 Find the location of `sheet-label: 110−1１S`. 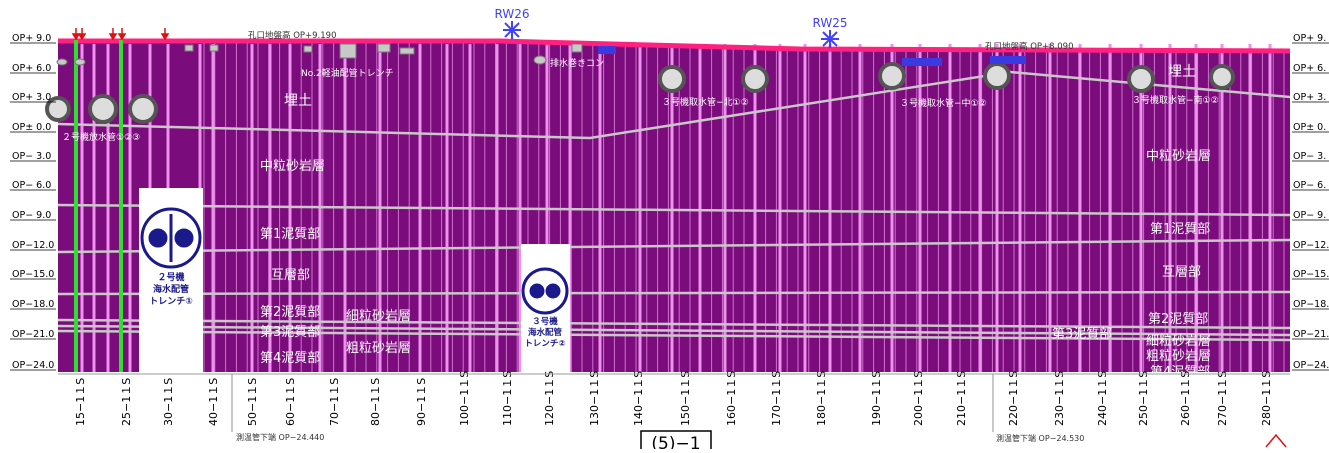

sheet-label: 110−1１S is located at coordinates (507, 398).